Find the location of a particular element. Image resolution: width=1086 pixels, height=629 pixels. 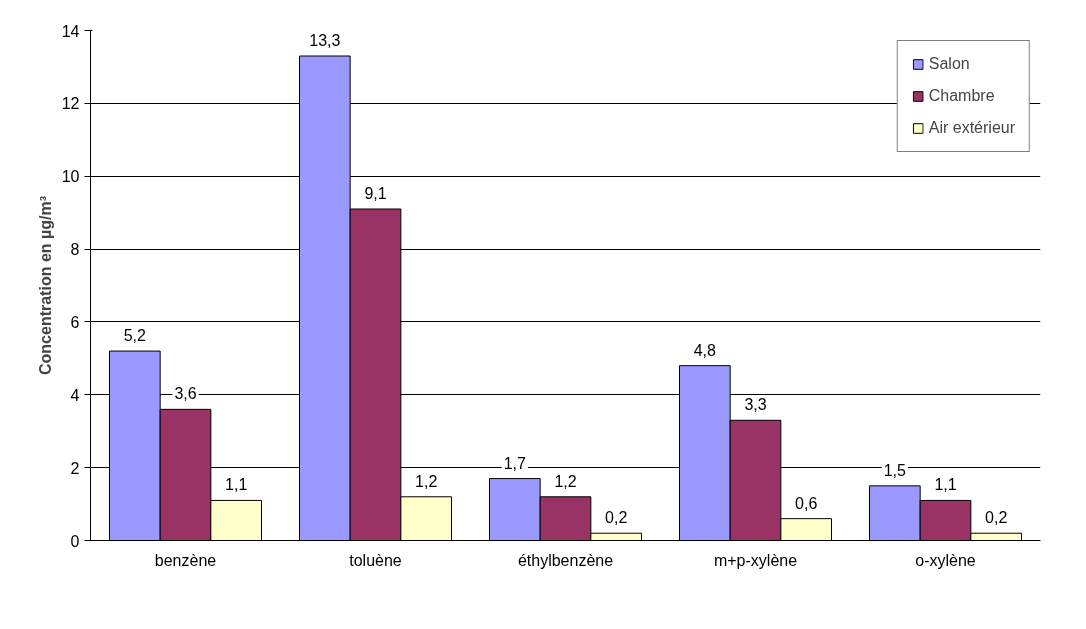

legend-label: Salon is located at coordinates (949, 64).